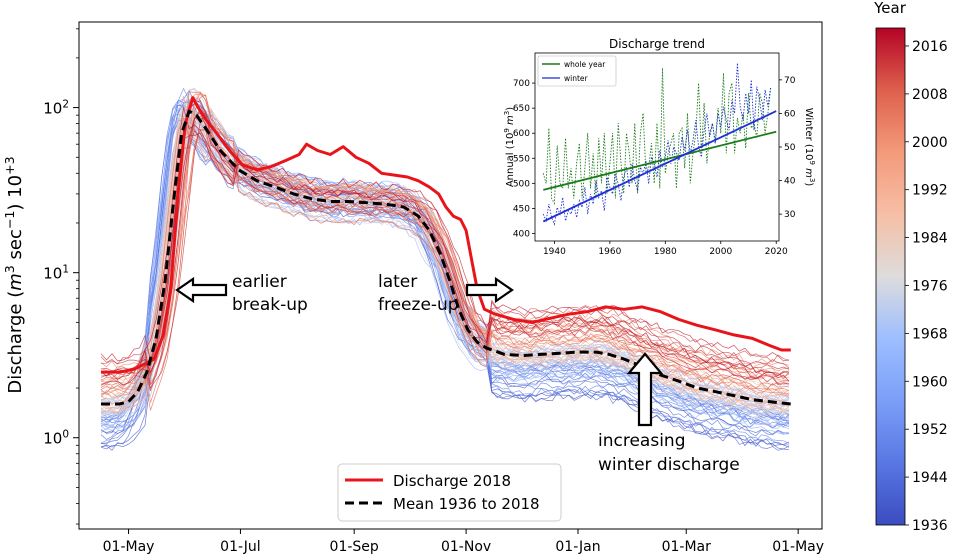 This screenshot has height=557, width=957. I want to click on annotation-winter: increasing winter discharge, so click(669, 413).